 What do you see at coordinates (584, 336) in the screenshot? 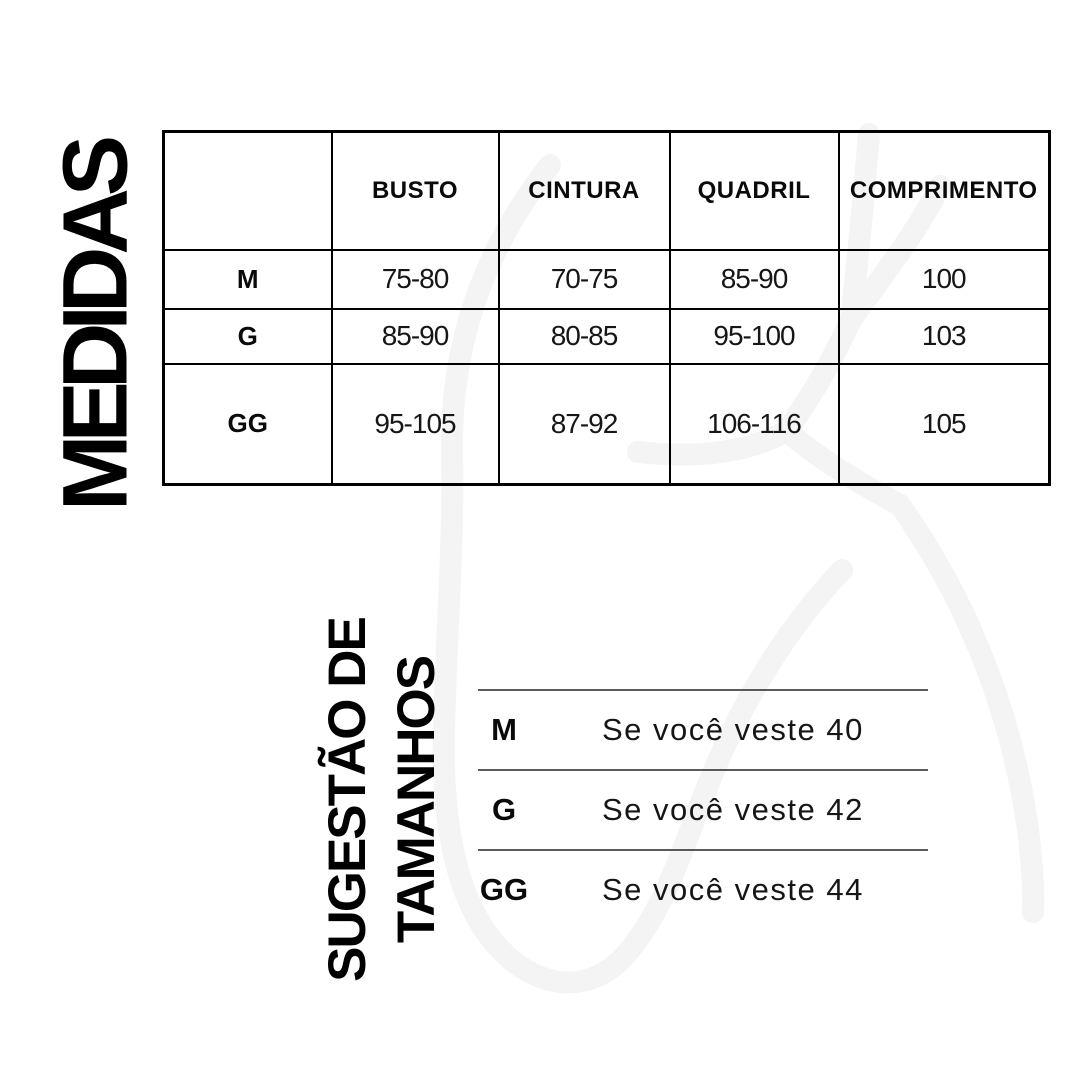
I see `value-cell: 80-85` at bounding box center [584, 336].